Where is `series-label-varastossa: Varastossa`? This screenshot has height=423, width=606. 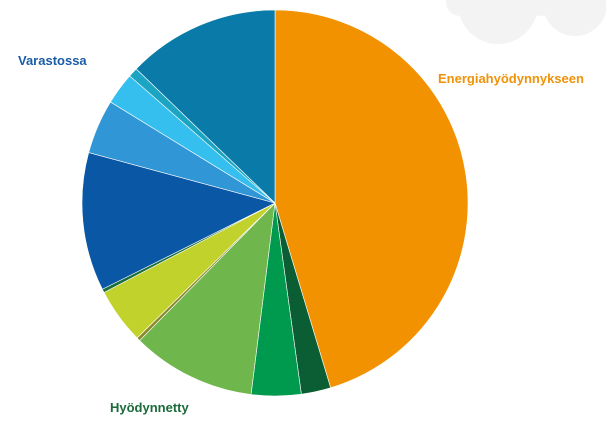 series-label-varastossa: Varastossa is located at coordinates (52, 60).